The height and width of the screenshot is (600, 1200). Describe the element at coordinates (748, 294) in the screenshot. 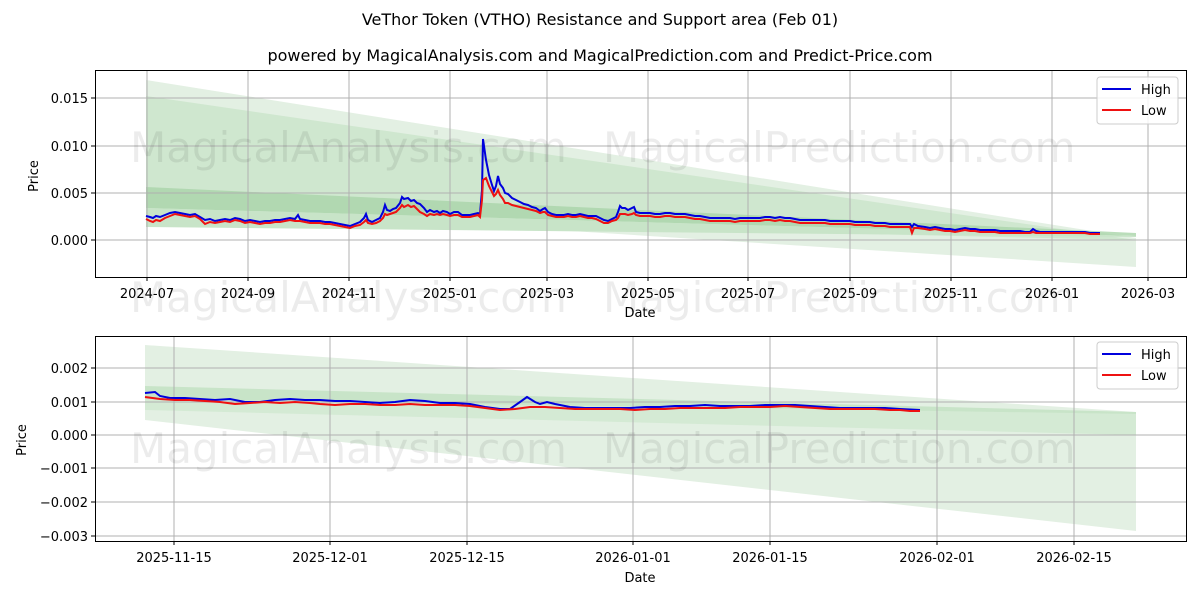

I see `svg-text: 2025-07` at that location.